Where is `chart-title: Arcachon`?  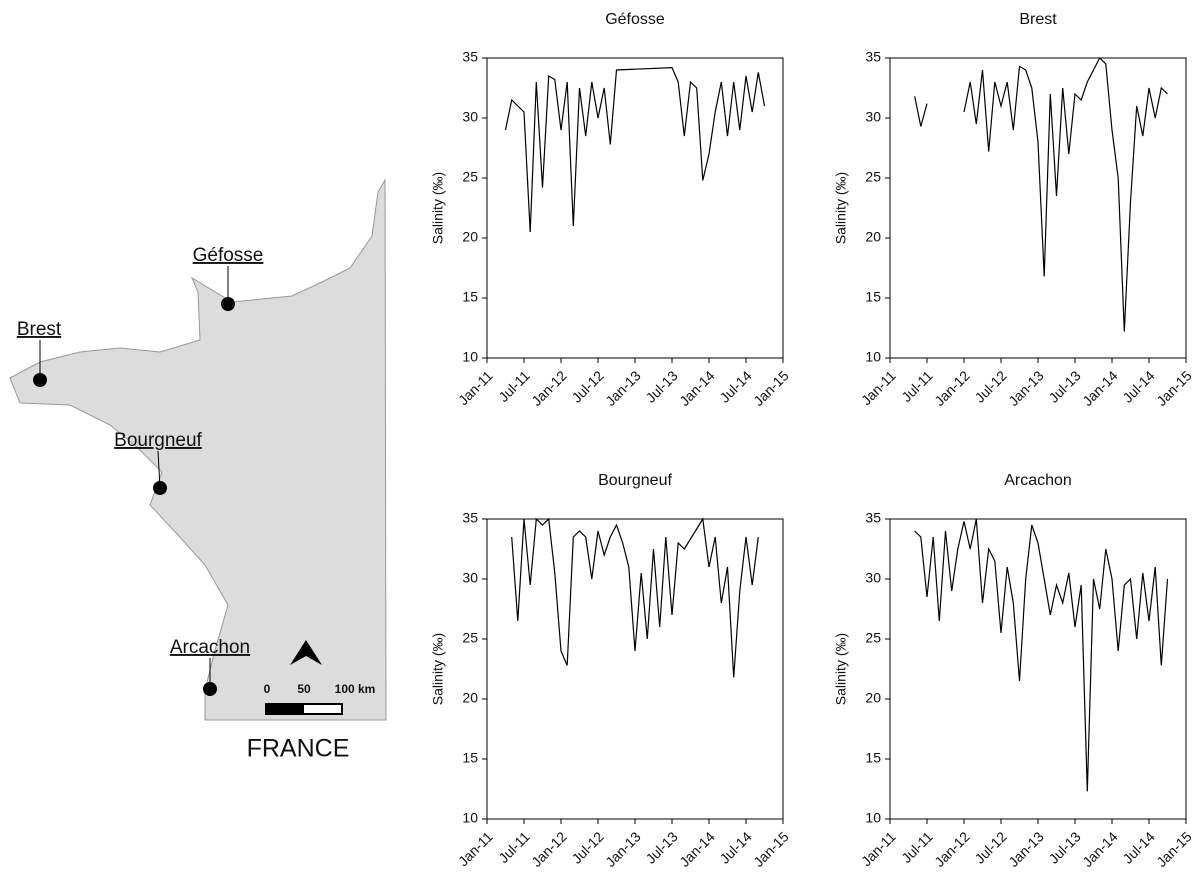
chart-title: Arcachon is located at coordinates (1038, 480).